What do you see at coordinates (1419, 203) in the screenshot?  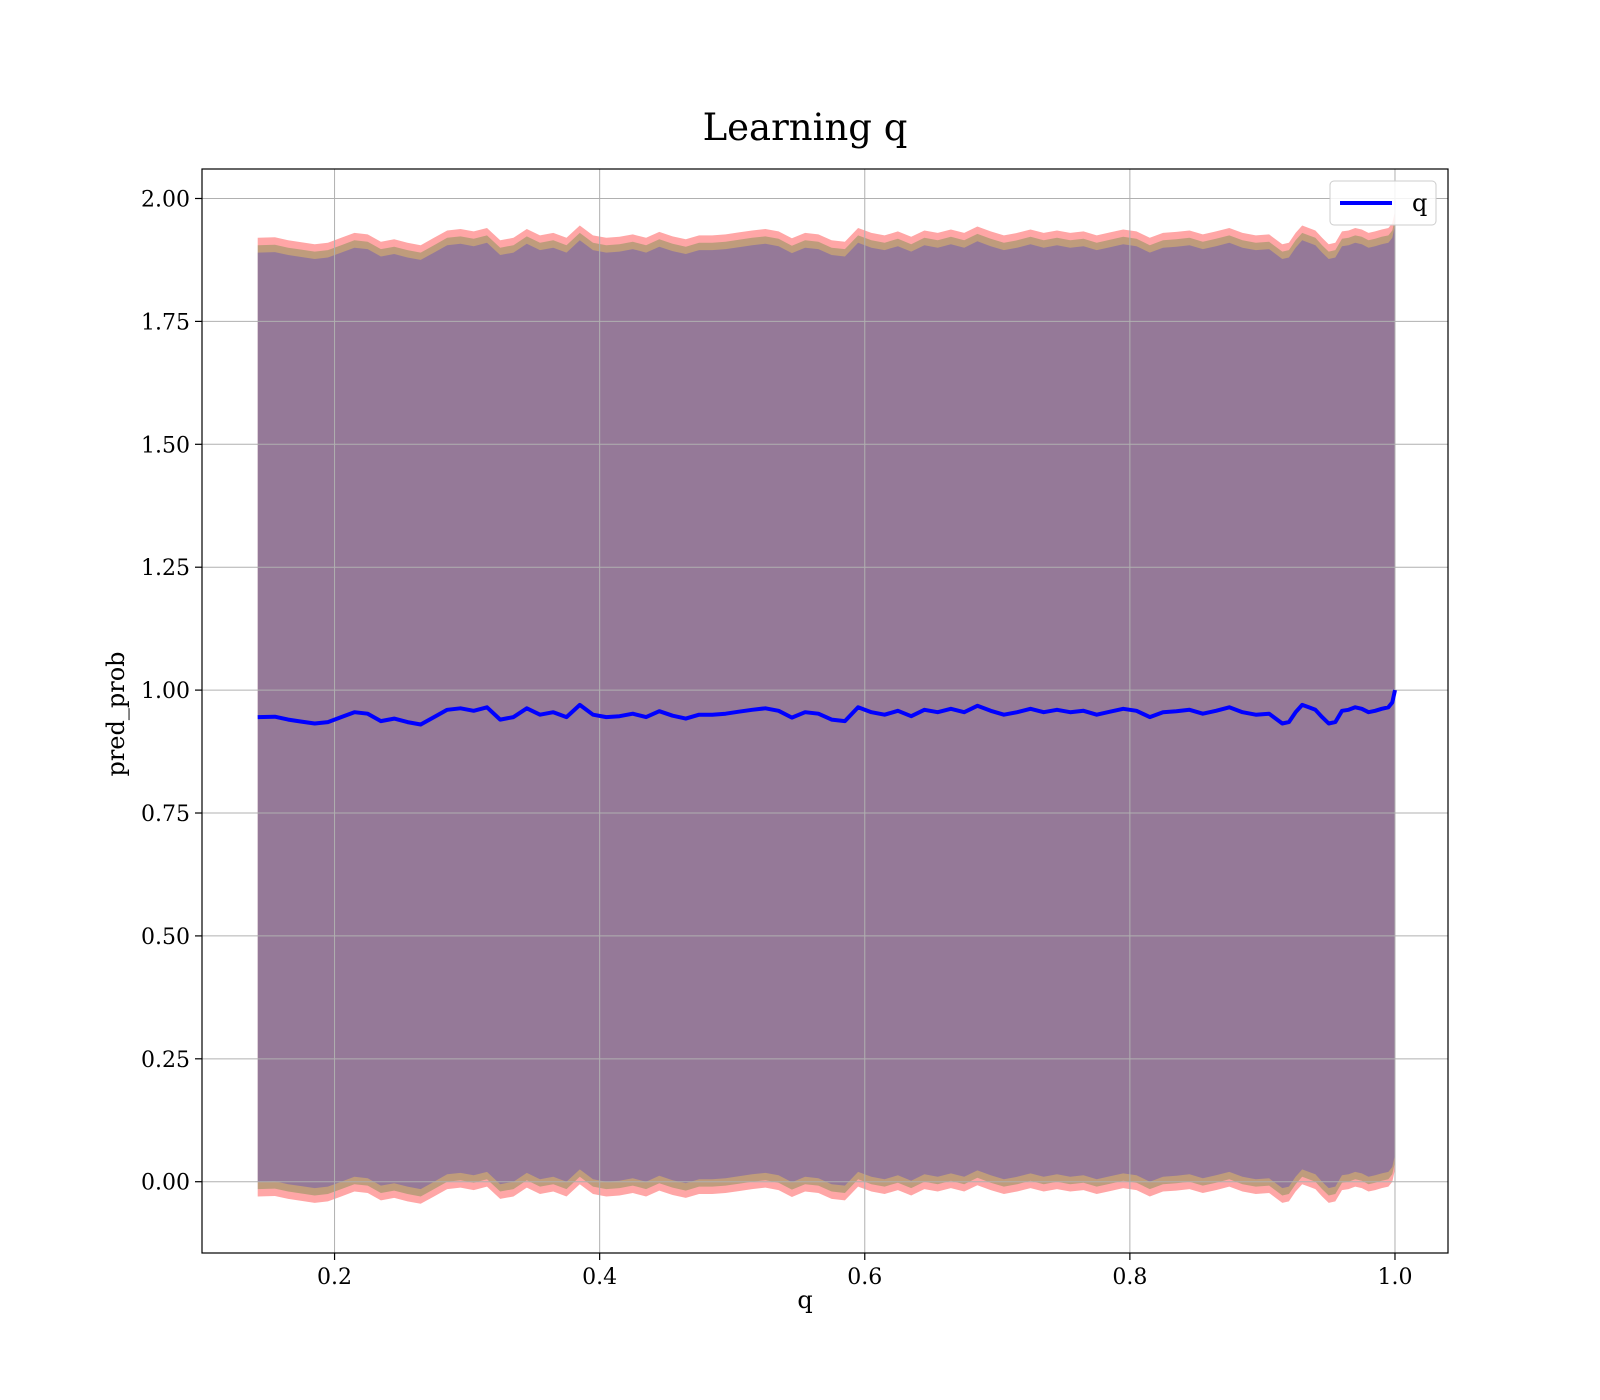 I see `legend-label-q: q` at bounding box center [1419, 203].